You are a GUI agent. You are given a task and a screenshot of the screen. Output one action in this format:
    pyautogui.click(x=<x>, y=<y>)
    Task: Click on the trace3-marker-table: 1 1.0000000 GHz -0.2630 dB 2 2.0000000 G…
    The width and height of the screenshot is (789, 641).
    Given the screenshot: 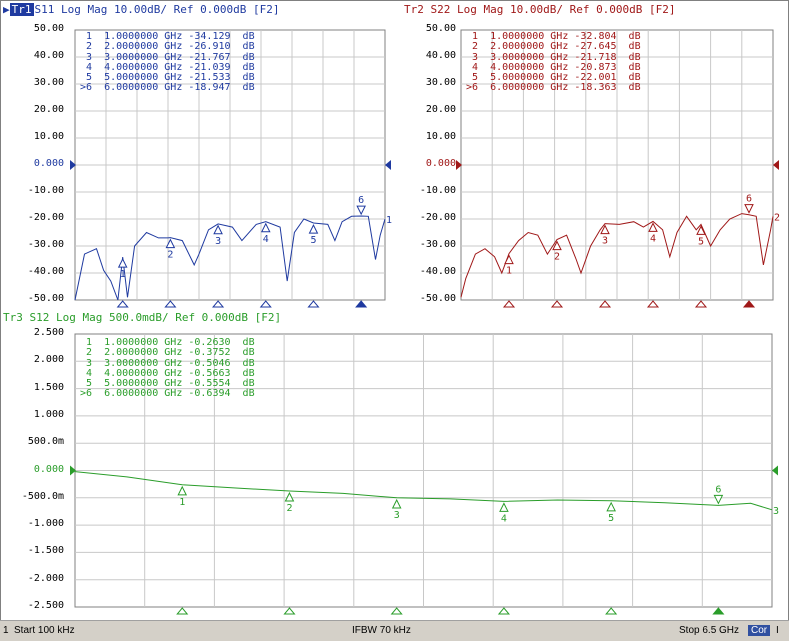 What is the action you would take?
    pyautogui.click(x=167, y=368)
    